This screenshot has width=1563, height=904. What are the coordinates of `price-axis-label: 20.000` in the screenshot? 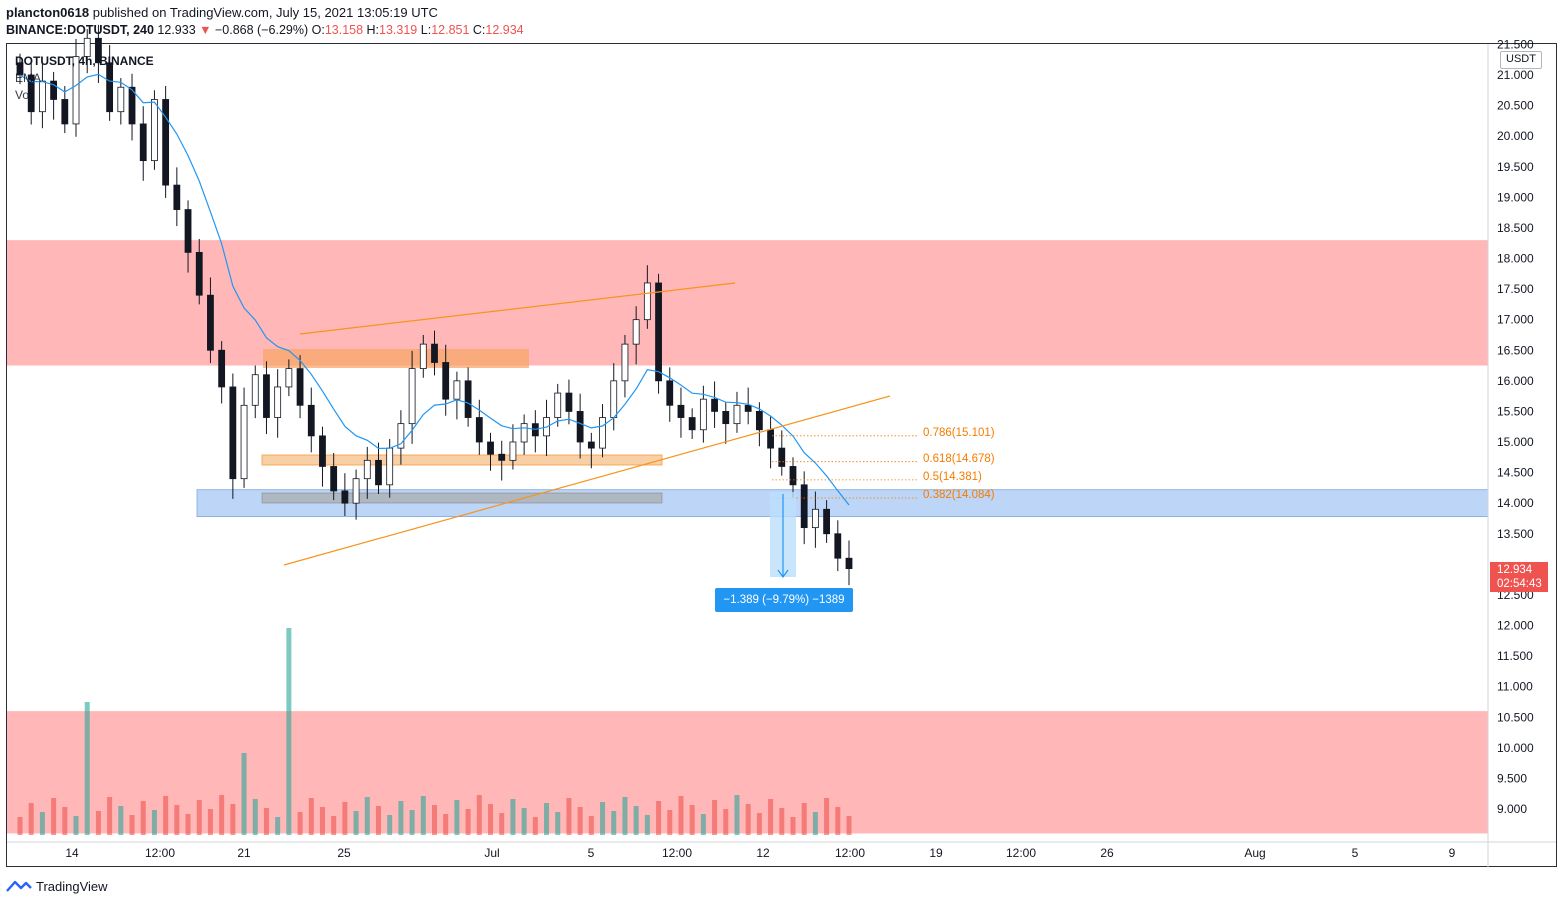 It's located at (1515, 136).